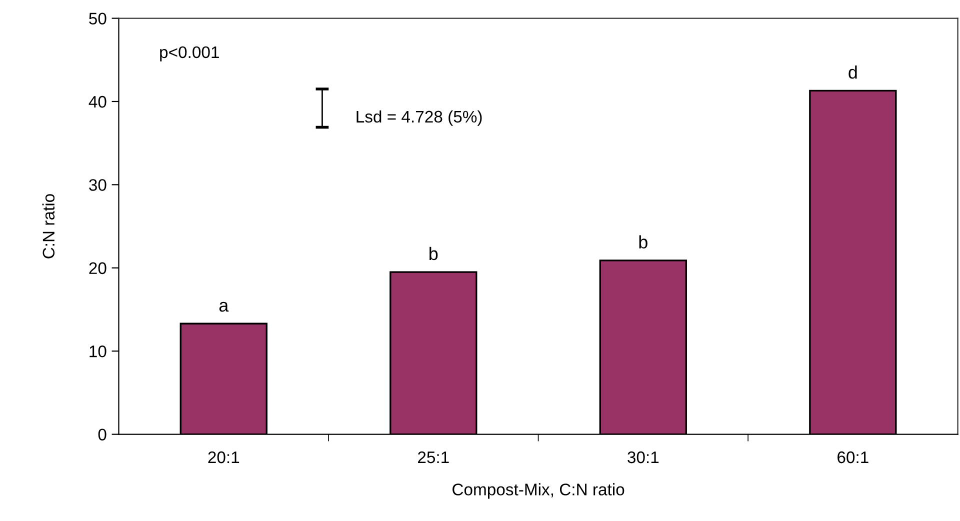 Image resolution: width=960 pixels, height=521 pixels. Describe the element at coordinates (98, 352) in the screenshot. I see `y-tick-label: 10` at that location.